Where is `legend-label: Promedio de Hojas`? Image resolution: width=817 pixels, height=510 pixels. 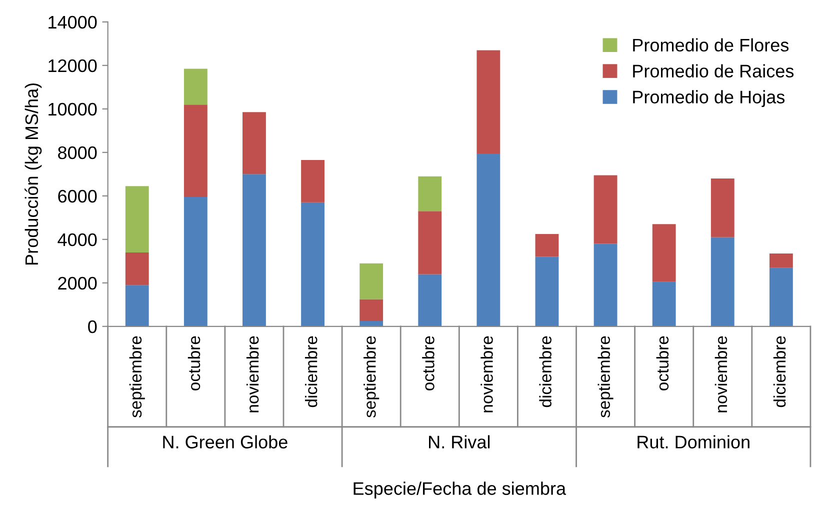 legend-label: Promedio de Hojas is located at coordinates (709, 99).